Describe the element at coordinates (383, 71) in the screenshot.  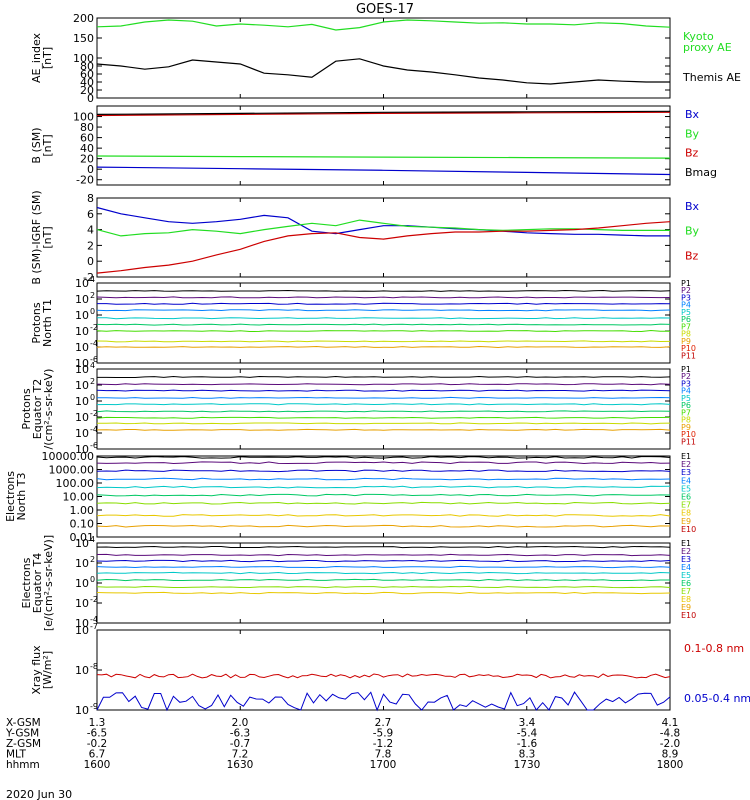
I see `series-themis-ae` at that location.